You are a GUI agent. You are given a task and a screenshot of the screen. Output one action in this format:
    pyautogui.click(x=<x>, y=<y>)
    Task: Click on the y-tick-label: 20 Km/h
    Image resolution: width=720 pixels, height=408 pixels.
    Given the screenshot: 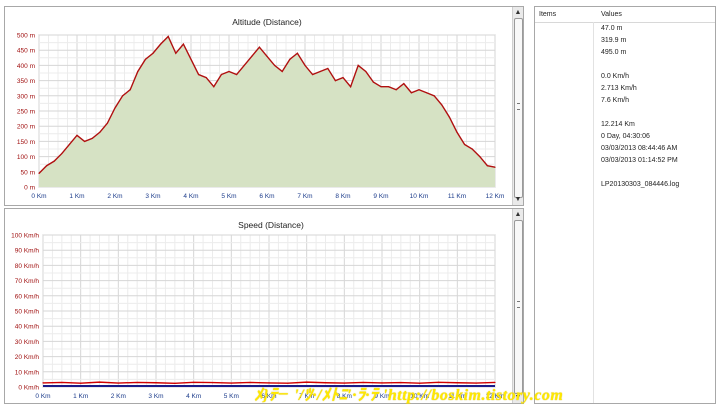 What is the action you would take?
    pyautogui.click(x=27, y=357)
    